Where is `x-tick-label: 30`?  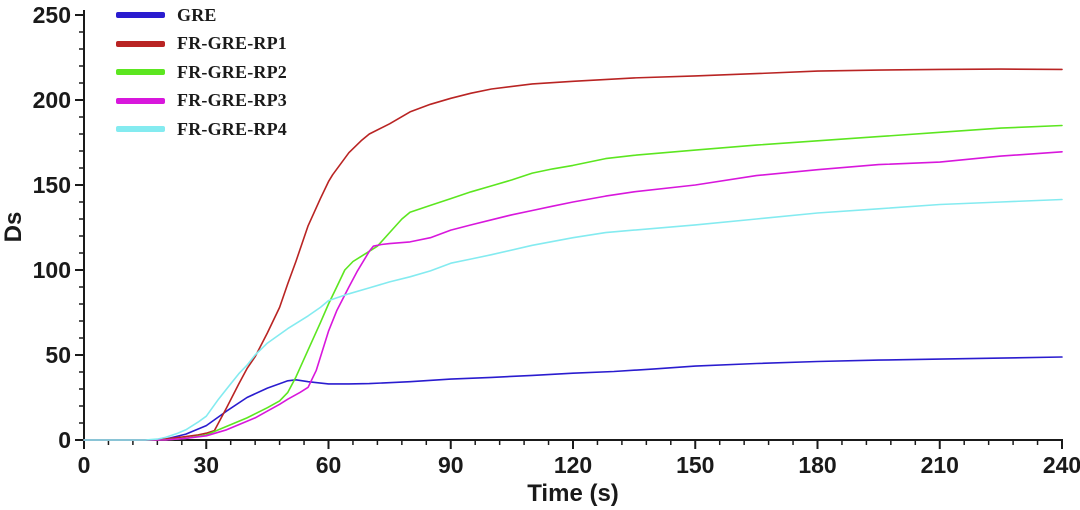 x-tick-label: 30 is located at coordinates (206, 465).